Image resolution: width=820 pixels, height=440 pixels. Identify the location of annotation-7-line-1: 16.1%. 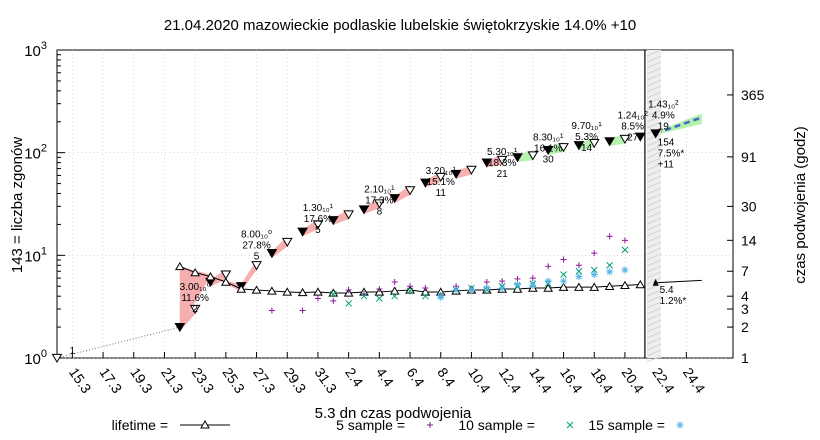
(548, 148).